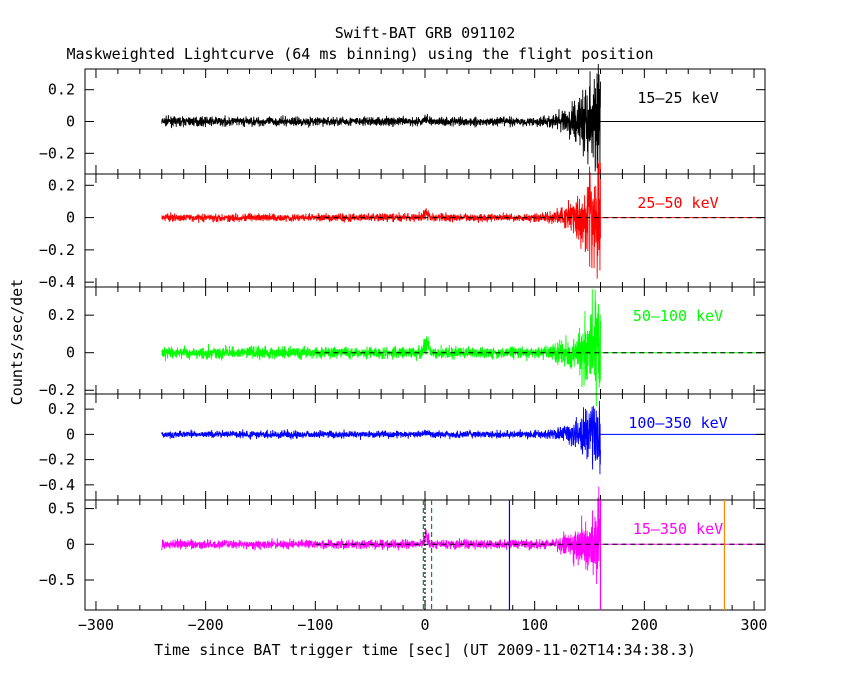 This screenshot has width=850, height=680. What do you see at coordinates (61, 509) in the screenshot?
I see `y-tick-label: 0.5` at bounding box center [61, 509].